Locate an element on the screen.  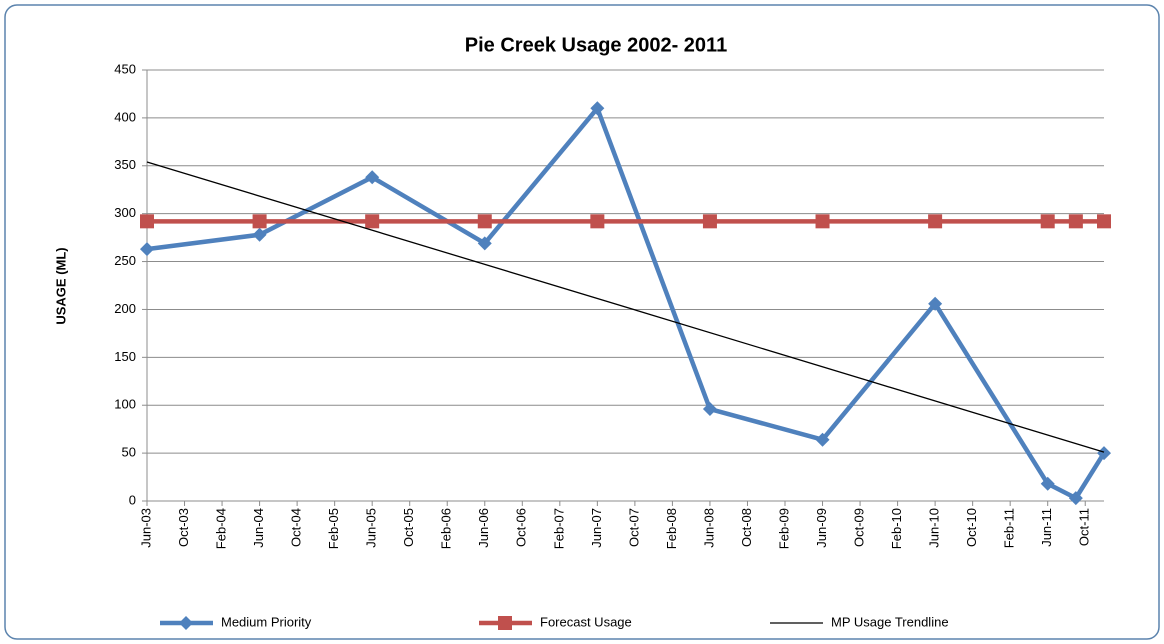
y-tick-label: 450 is located at coordinates (125, 68).